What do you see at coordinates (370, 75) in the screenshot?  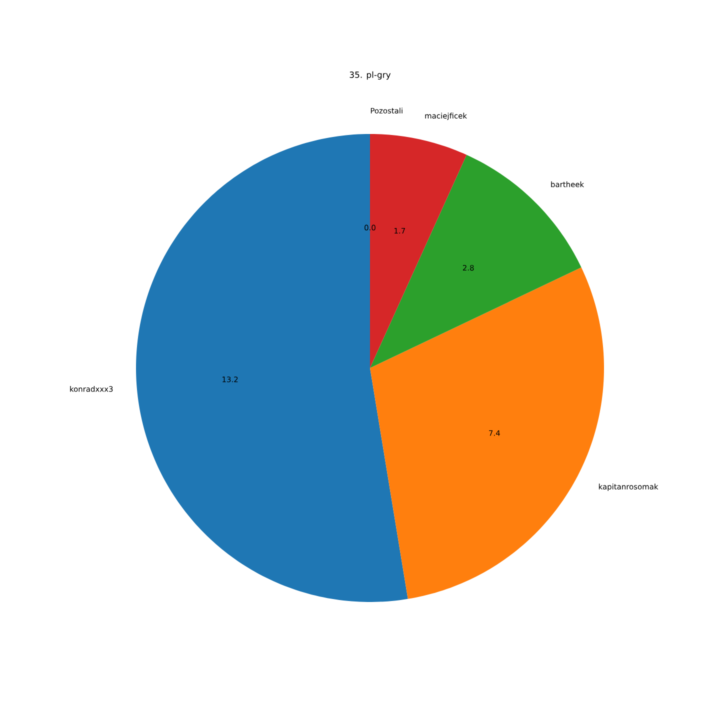 I see `chart-title: 35. pl-gry` at bounding box center [370, 75].